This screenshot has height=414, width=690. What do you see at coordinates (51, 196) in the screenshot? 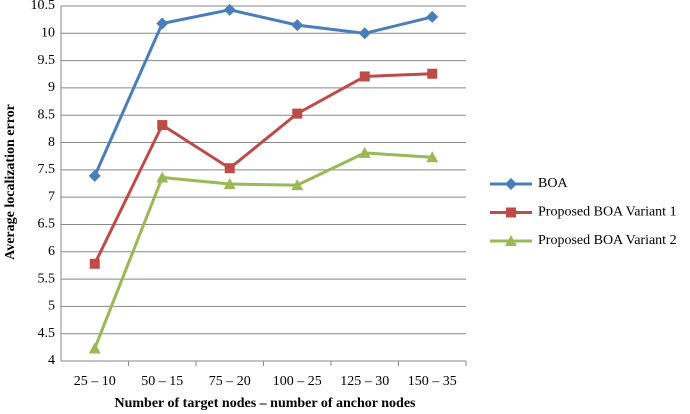
I see `y-tick-label: 7` at bounding box center [51, 196].